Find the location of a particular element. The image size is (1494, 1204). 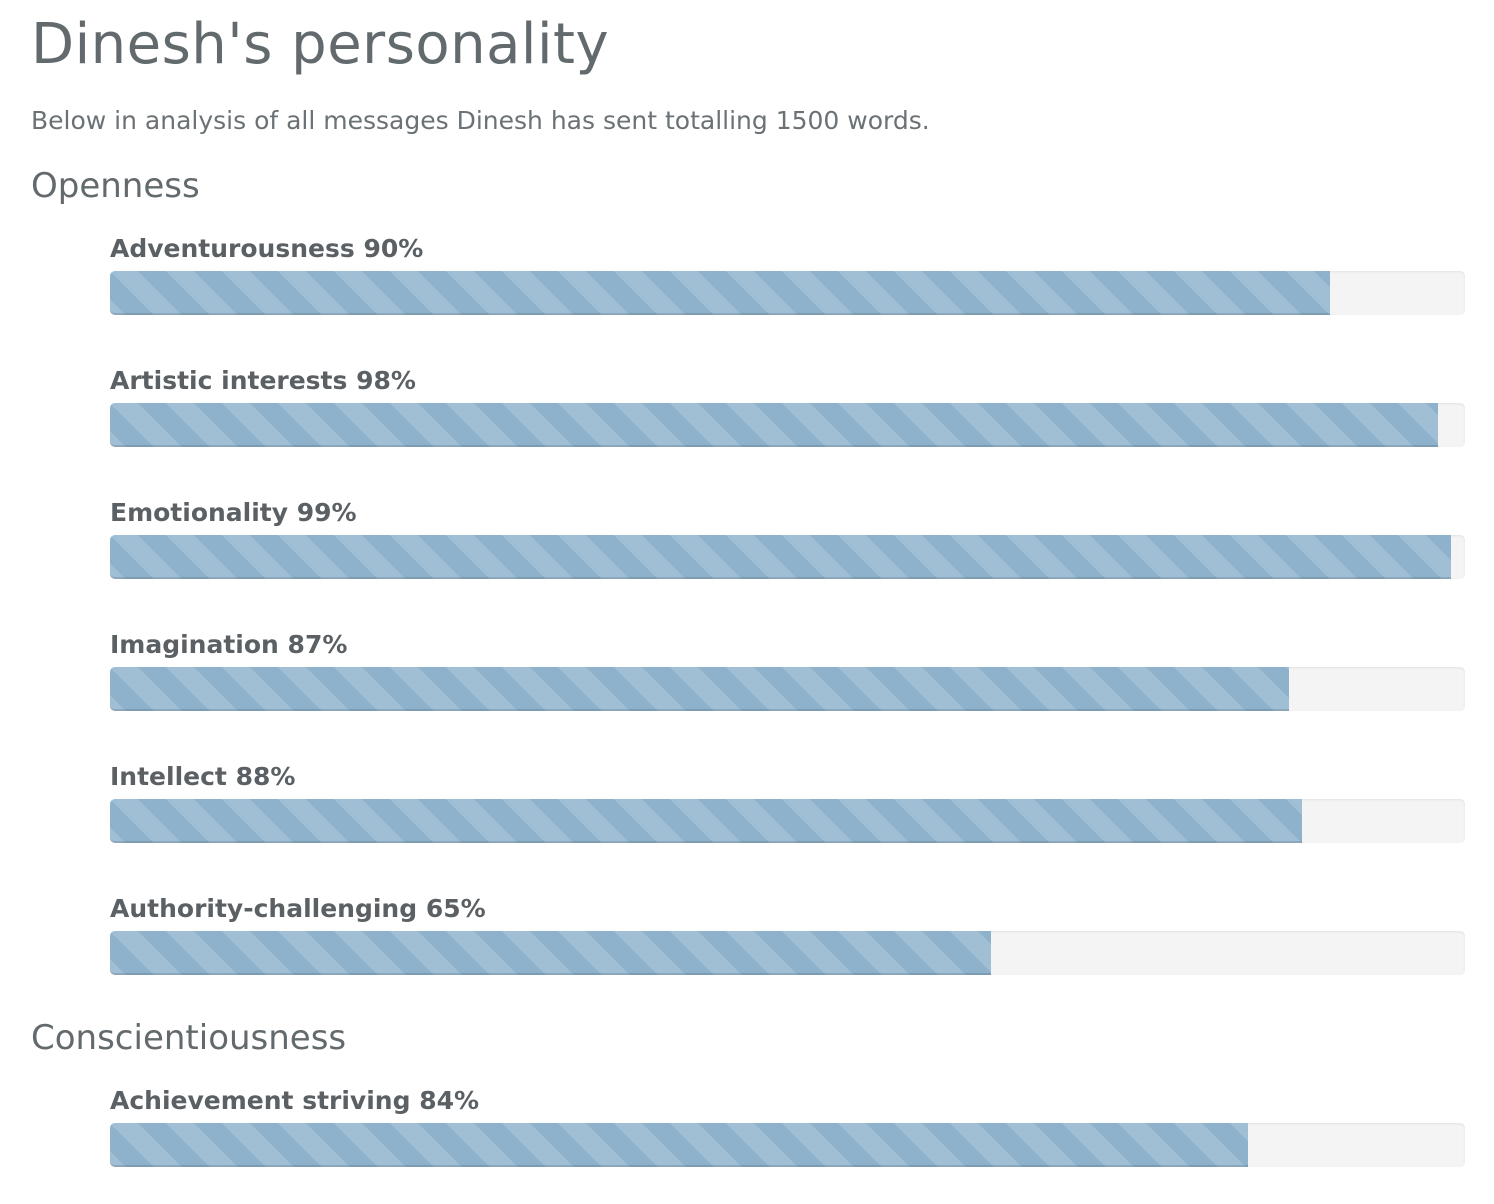

trait-label: Artistic interests 98% is located at coordinates (263, 380).